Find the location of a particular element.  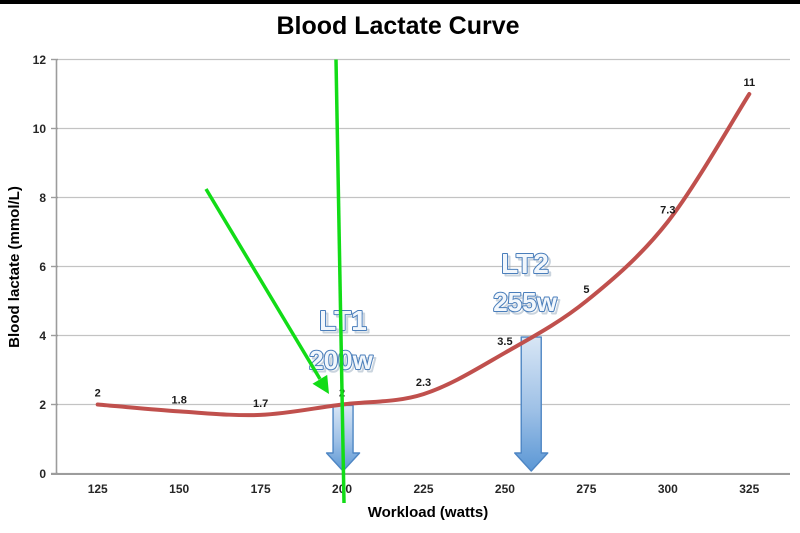

green-pointer-arrow-head is located at coordinates (320, 384).